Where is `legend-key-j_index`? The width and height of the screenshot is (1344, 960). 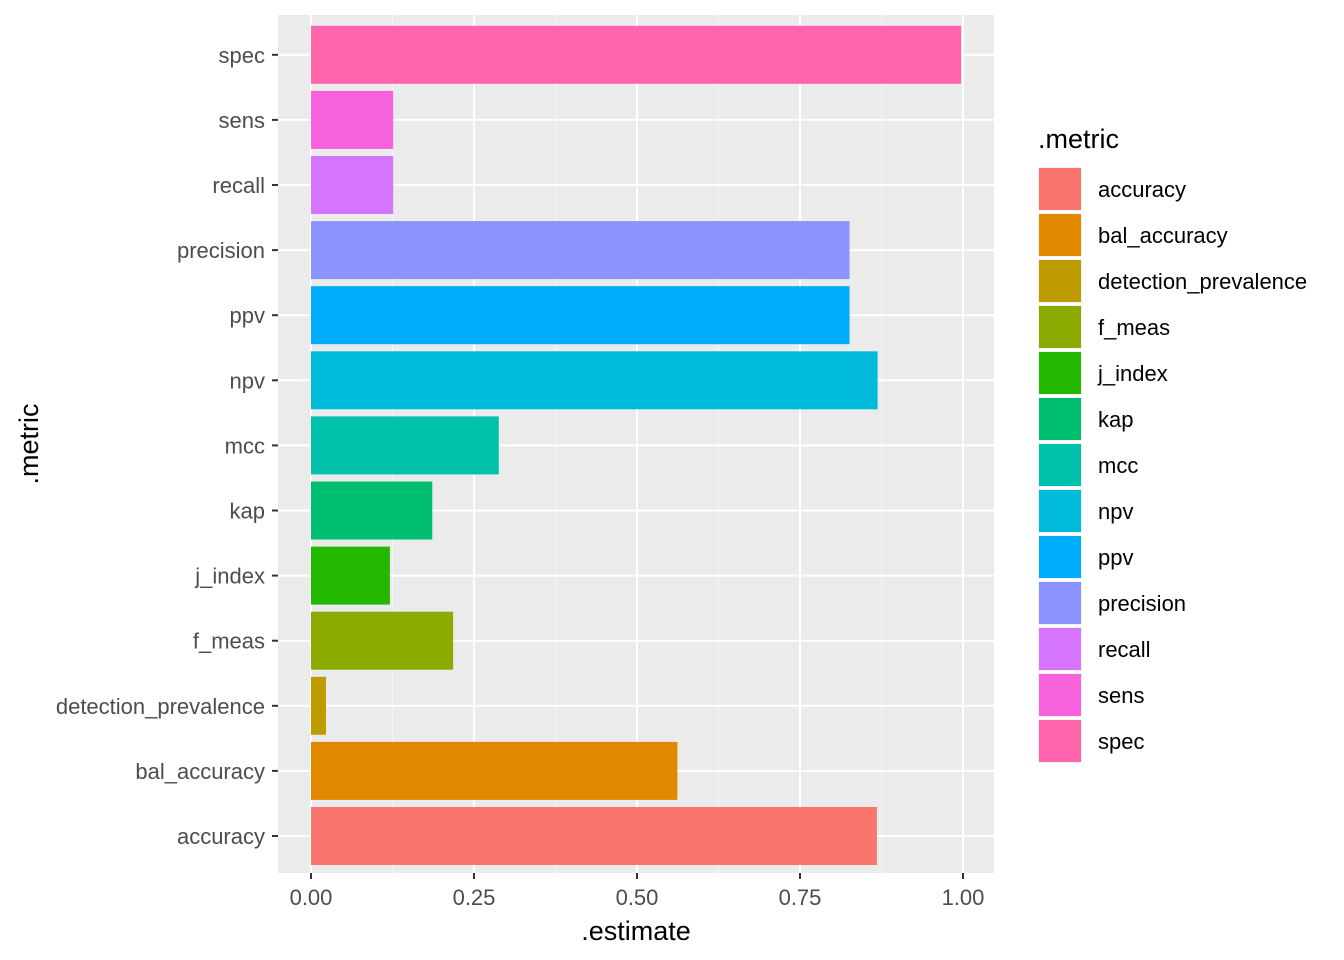 legend-key-j_index is located at coordinates (1060, 373).